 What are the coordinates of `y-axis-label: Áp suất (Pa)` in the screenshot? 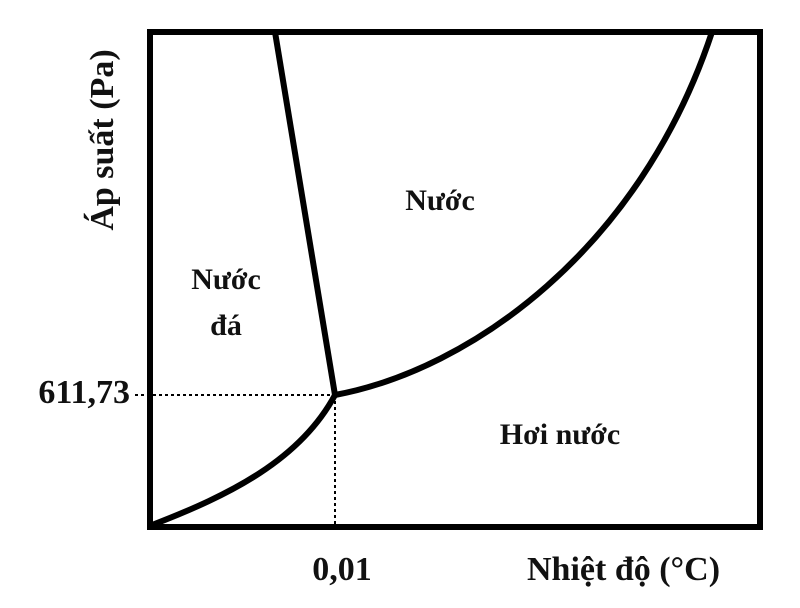 It's located at (102, 139).